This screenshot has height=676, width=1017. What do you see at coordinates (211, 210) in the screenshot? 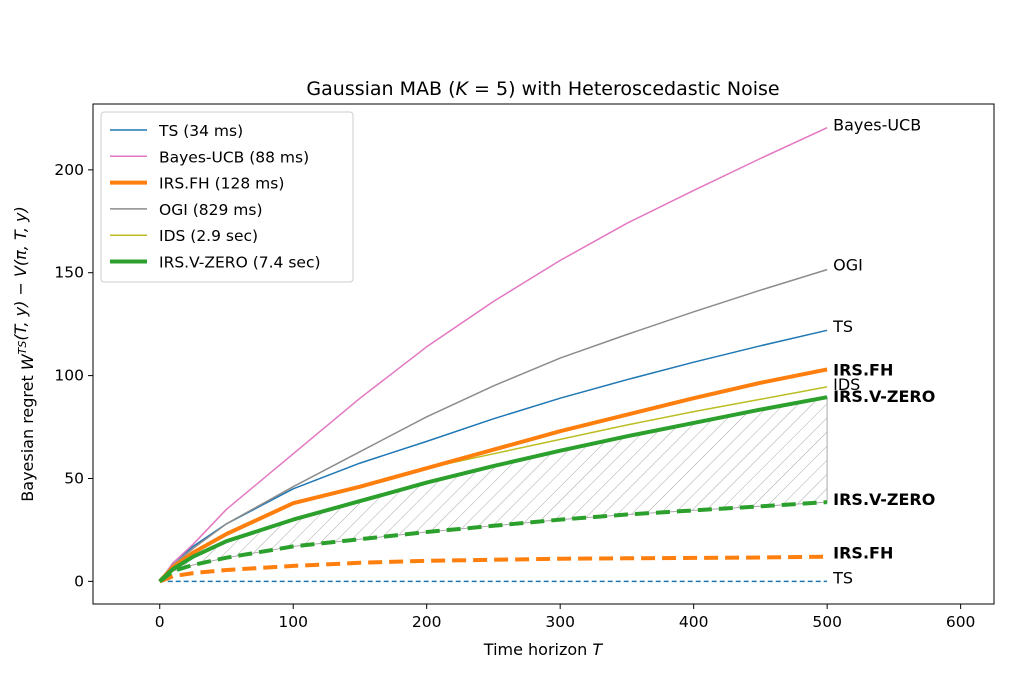
I see `legend-label: OGI (829 ms)` at bounding box center [211, 210].